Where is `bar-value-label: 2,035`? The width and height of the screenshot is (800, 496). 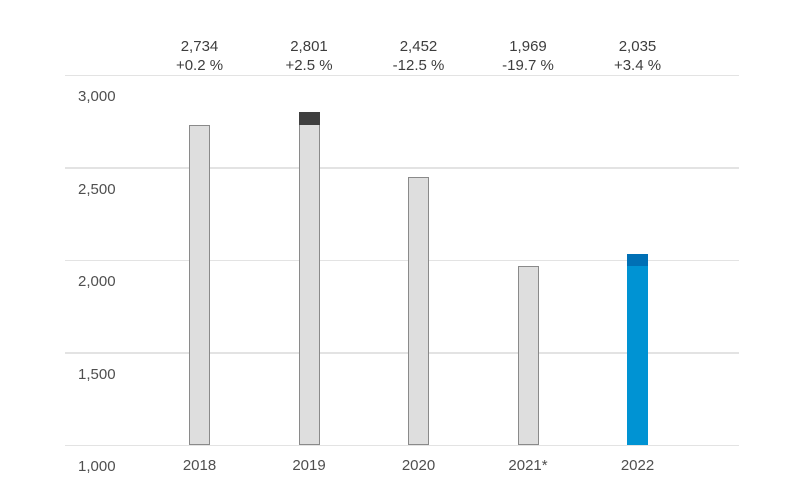 bar-value-label: 2,035 is located at coordinates (637, 46).